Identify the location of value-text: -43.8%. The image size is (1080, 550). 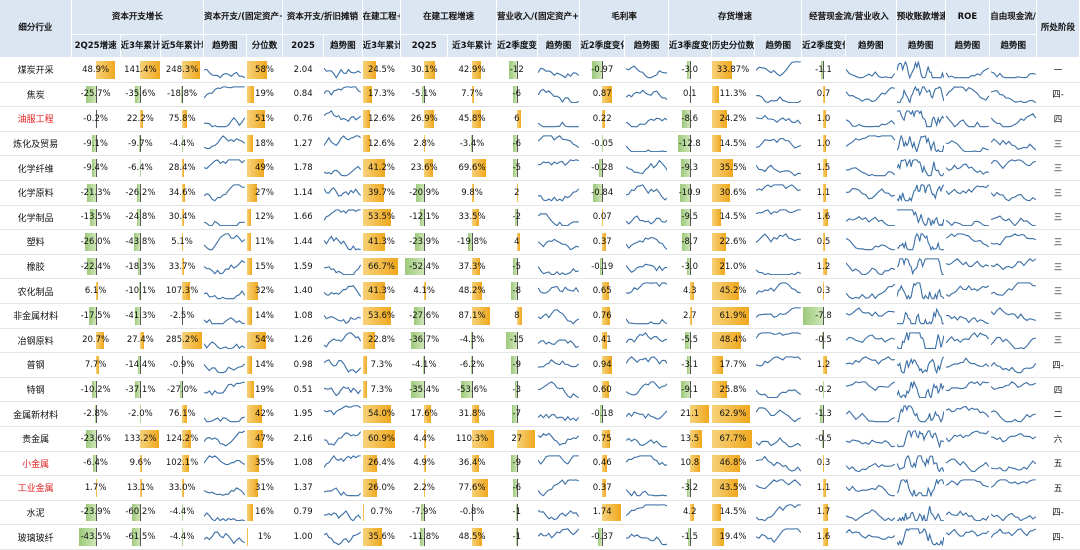
(140, 242).